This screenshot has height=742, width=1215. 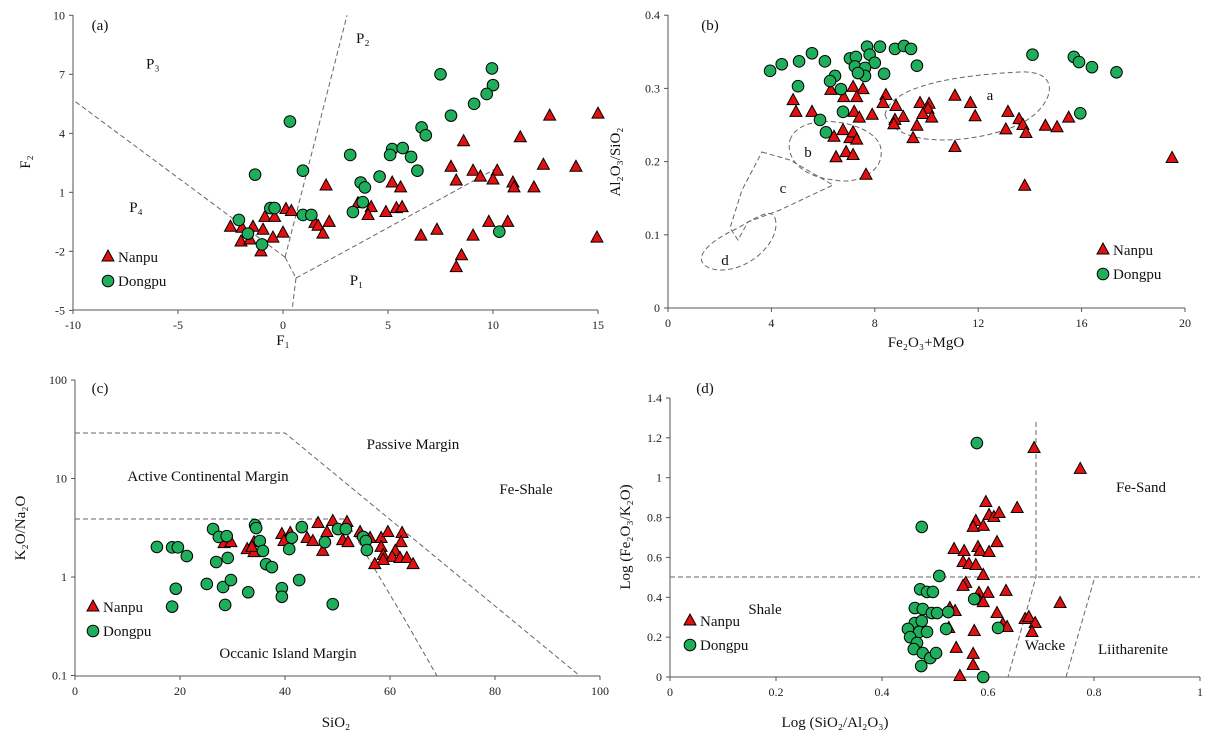 I want to click on y-tick-label: 7, so click(x=62, y=74).